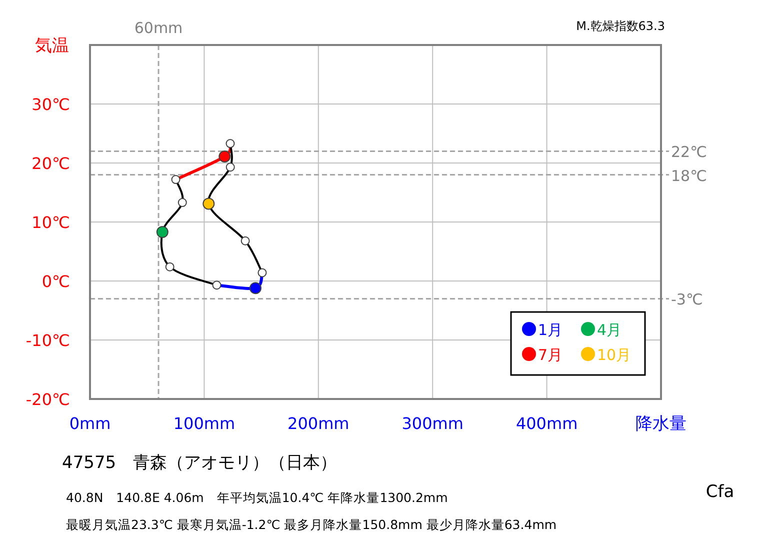 The width and height of the screenshot is (763, 545). Describe the element at coordinates (48, 399) in the screenshot. I see `y-tick-label: -20℃` at that location.